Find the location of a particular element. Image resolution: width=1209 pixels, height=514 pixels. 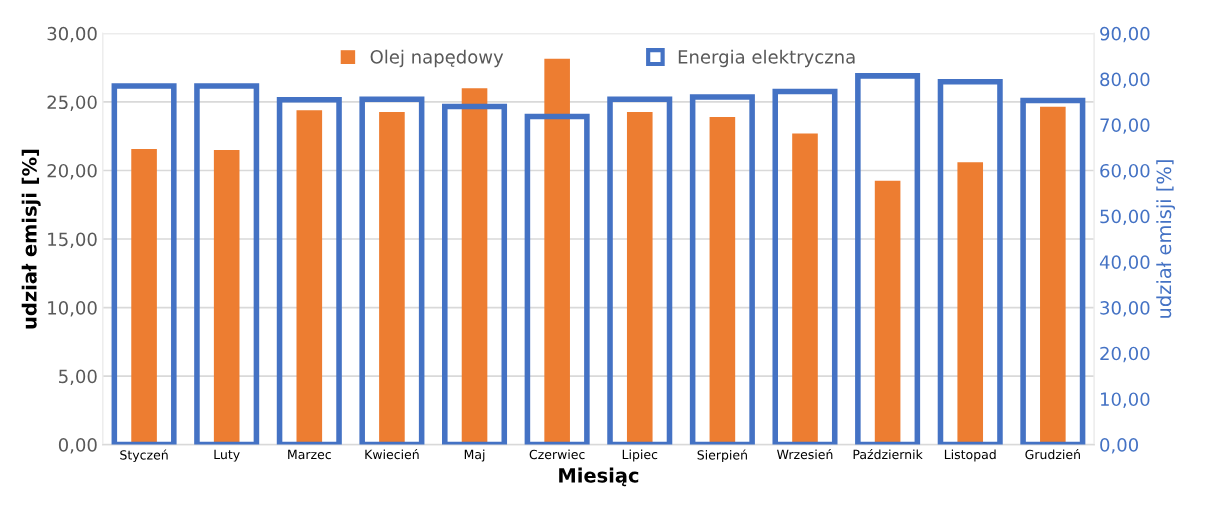

x-tick-label: Październik is located at coordinates (888, 454).